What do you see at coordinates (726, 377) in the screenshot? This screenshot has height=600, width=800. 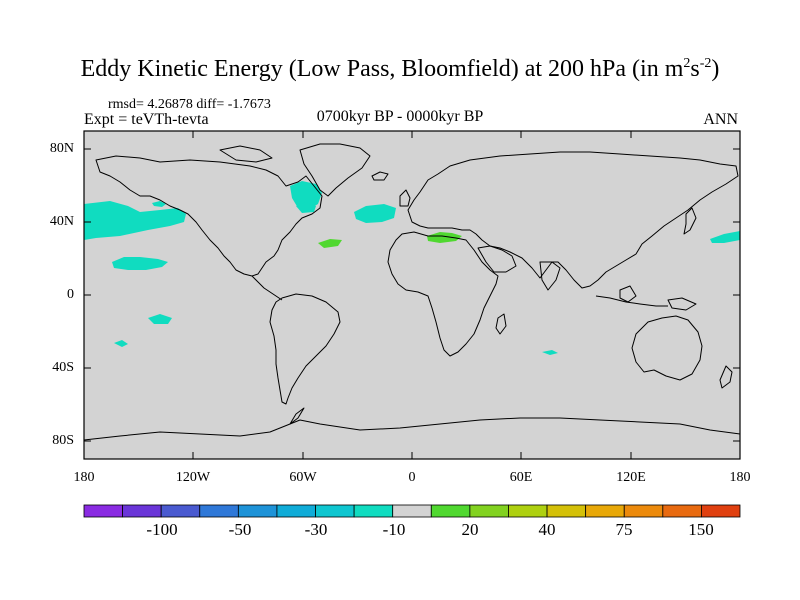 I see `coast-new-zealand` at bounding box center [726, 377].